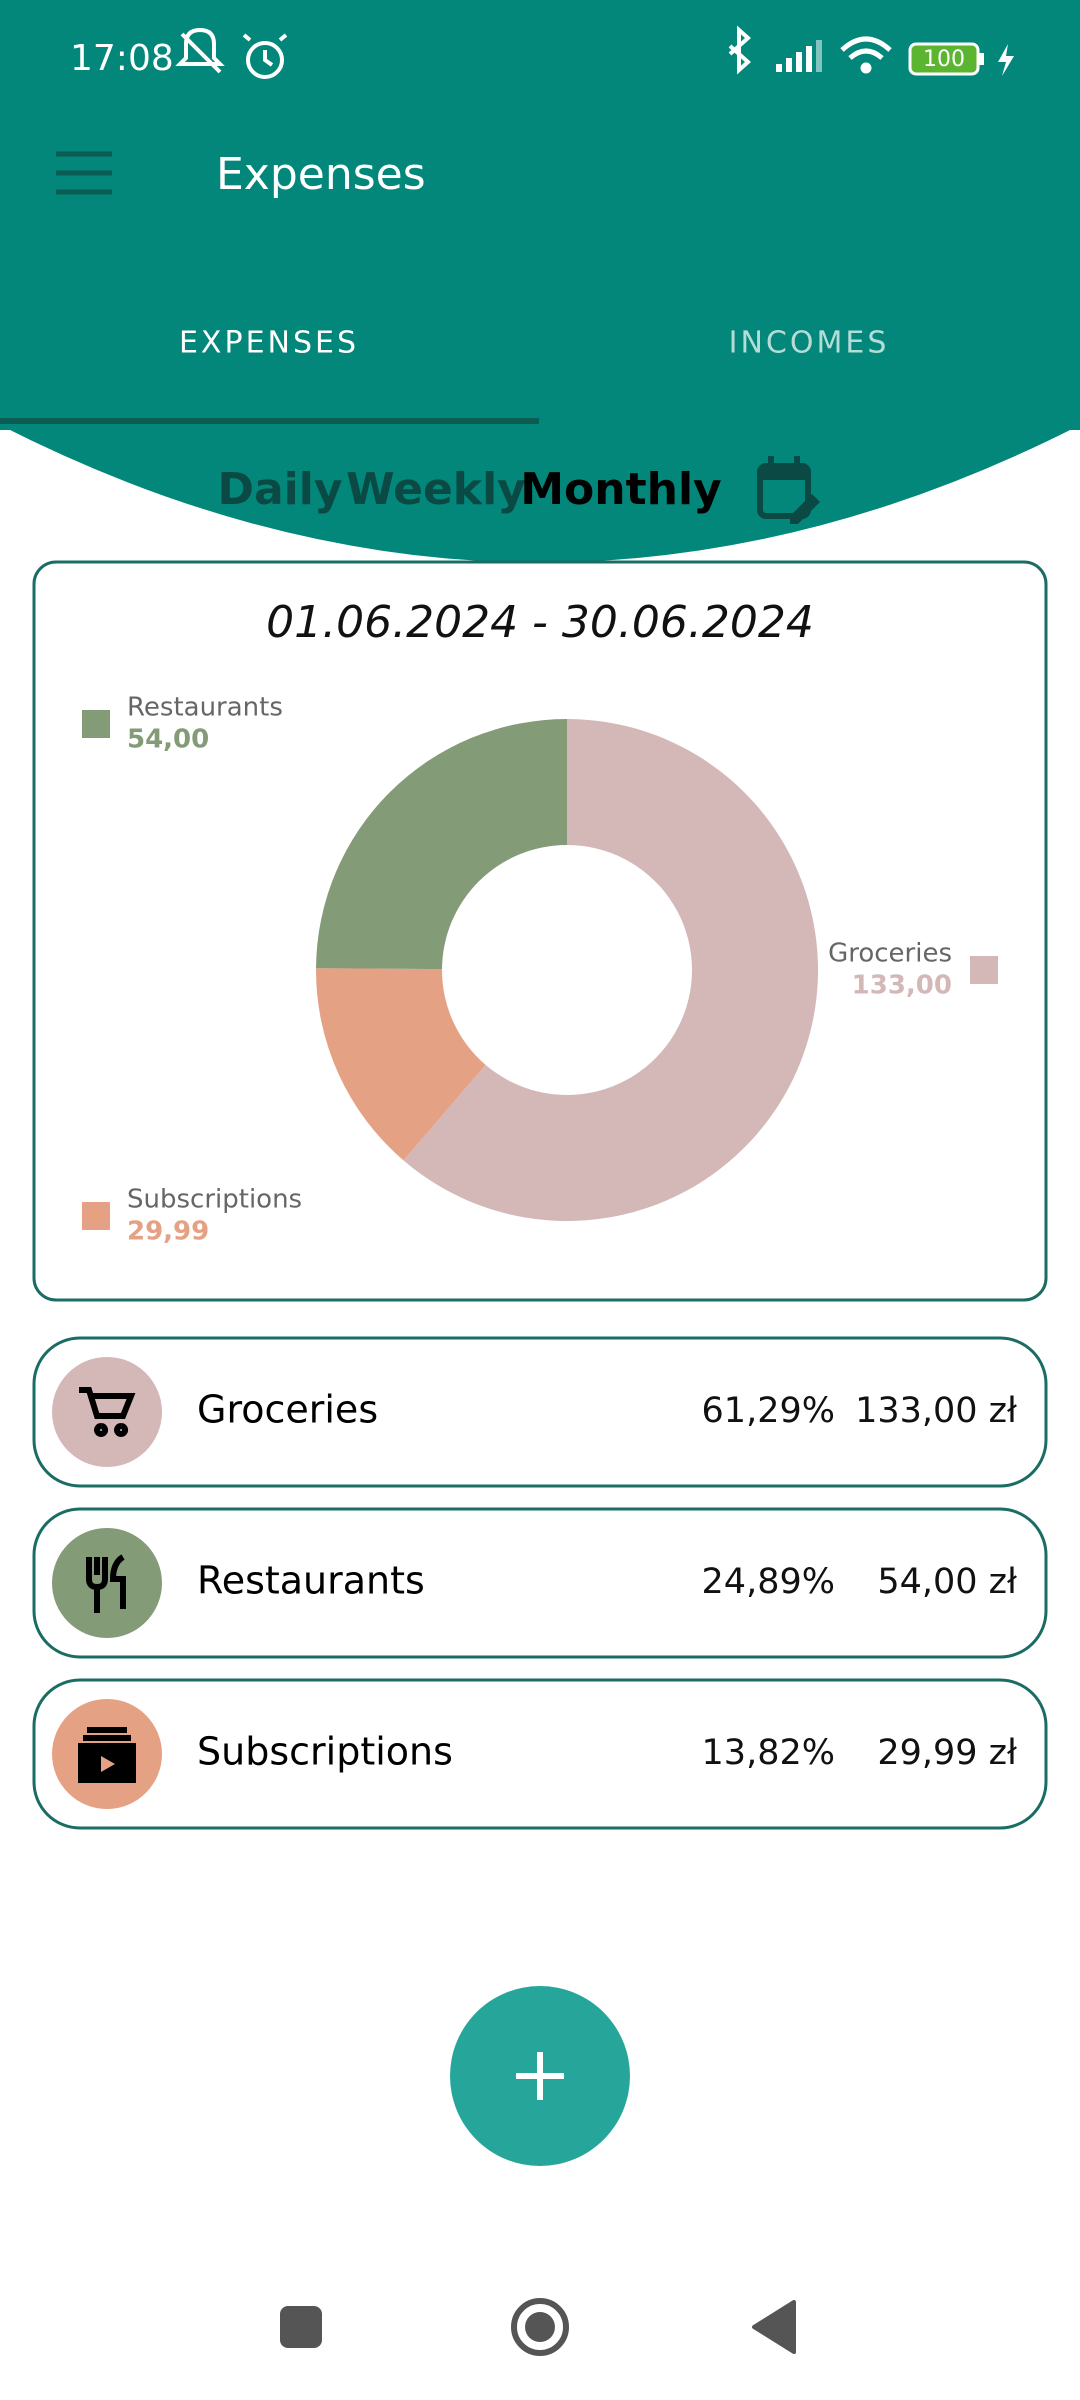 This screenshot has width=1080, height=2400. I want to click on category-percent: 24,89%, so click(768, 1582).